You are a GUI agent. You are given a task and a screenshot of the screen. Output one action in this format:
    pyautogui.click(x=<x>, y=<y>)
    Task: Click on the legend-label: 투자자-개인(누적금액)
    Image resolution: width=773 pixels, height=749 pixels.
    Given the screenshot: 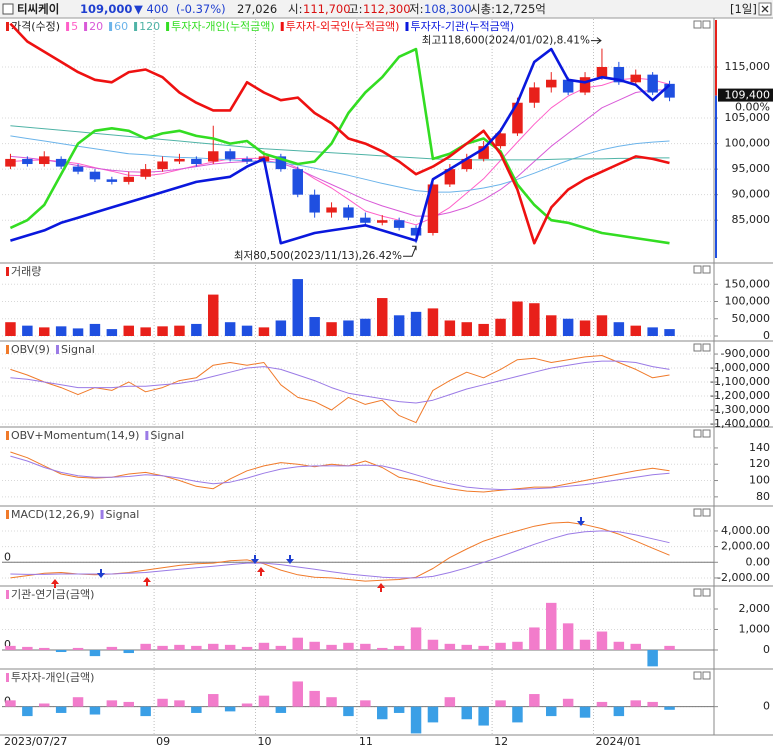 What is the action you would take?
    pyautogui.click(x=223, y=26)
    